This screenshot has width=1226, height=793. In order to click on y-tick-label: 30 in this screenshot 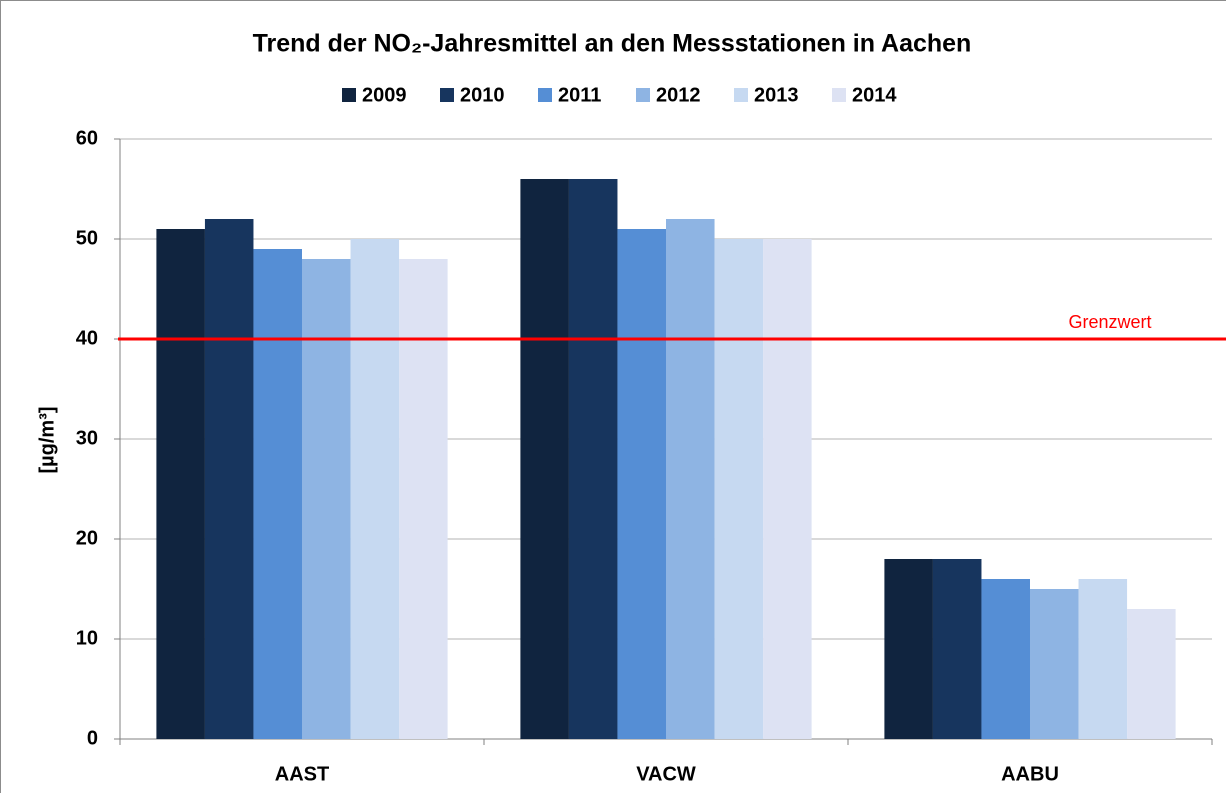, I will do `click(87, 438)`.